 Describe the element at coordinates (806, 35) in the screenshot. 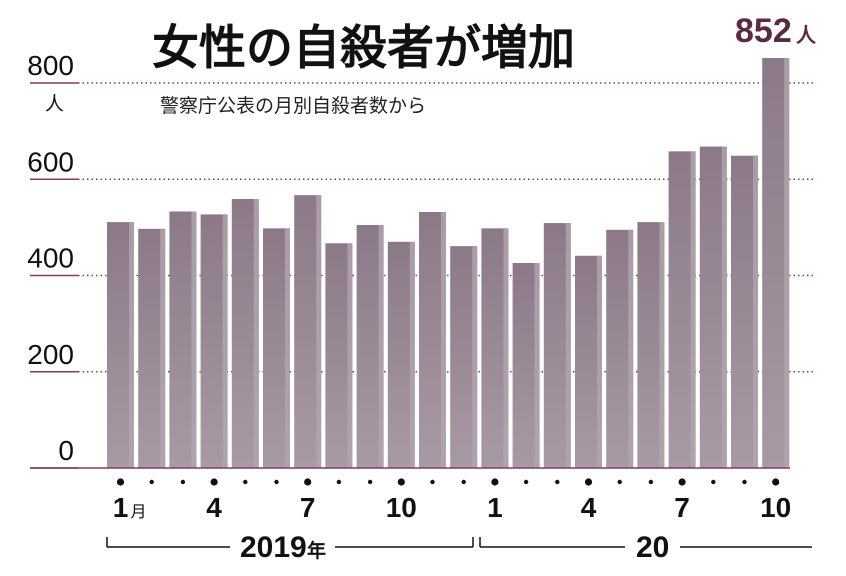

I see `peak-unit: 人` at that location.